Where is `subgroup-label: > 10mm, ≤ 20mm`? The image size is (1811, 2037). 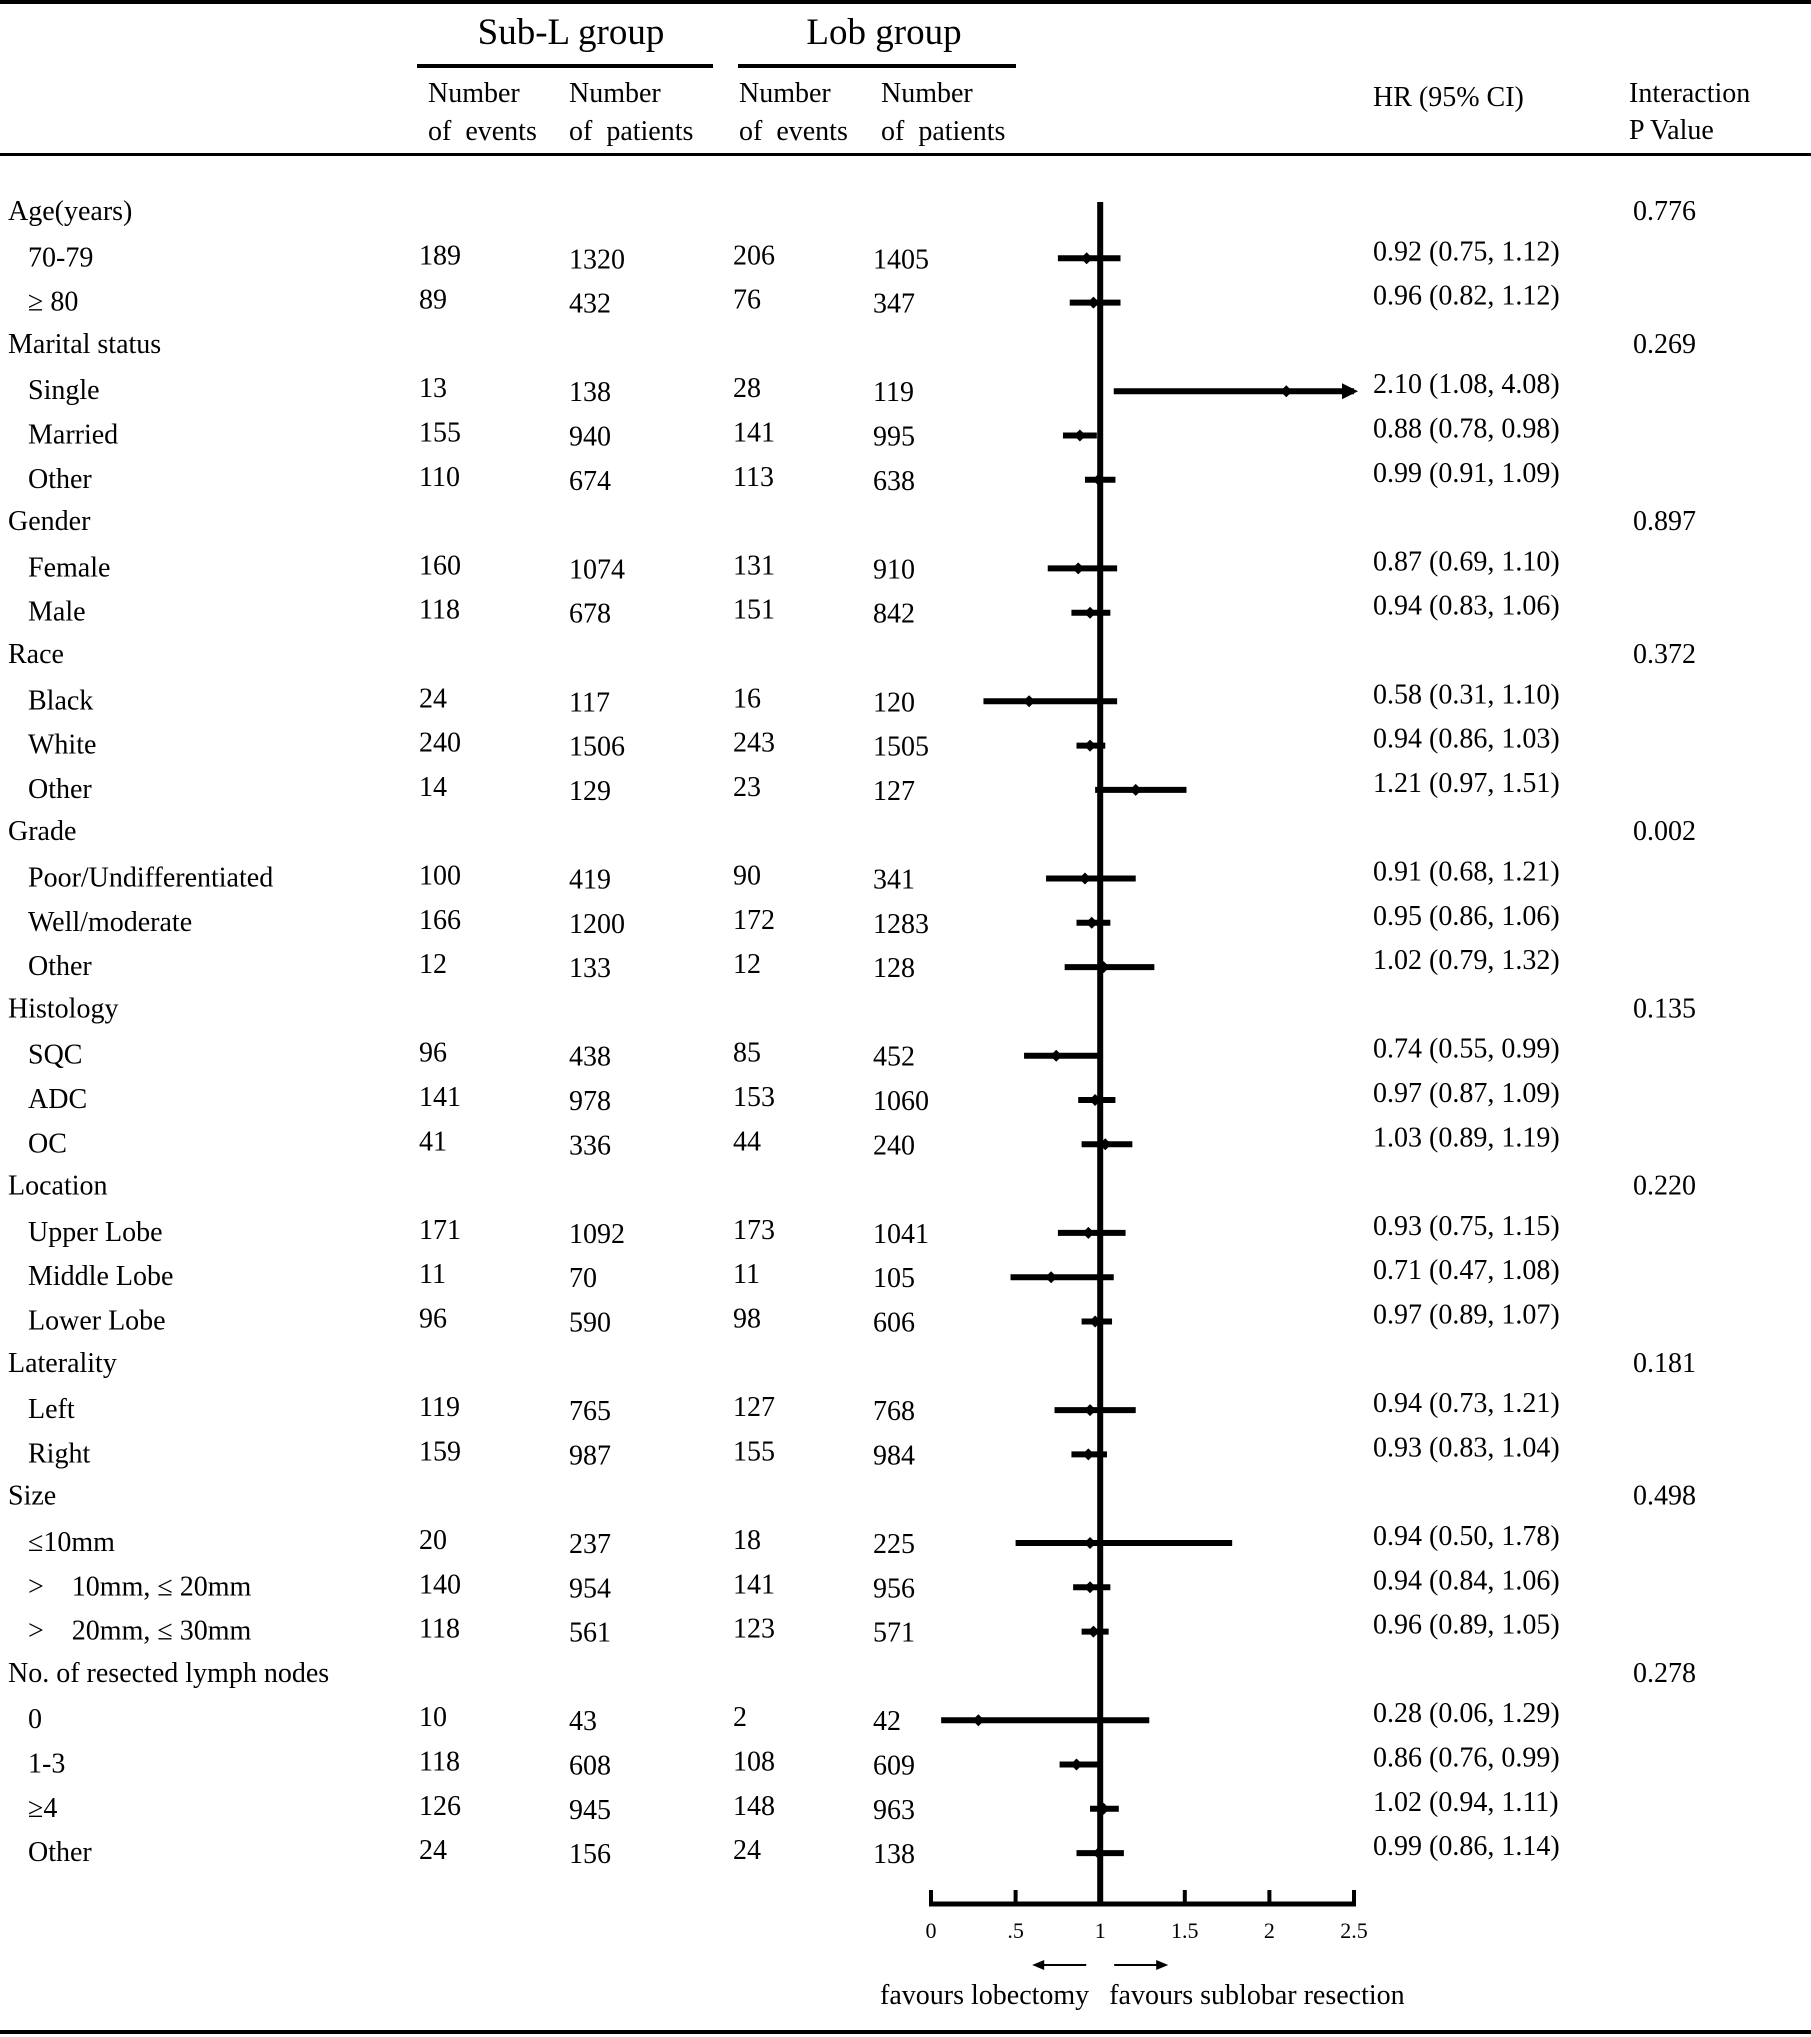
subgroup-label: > 10mm, ≤ 20mm is located at coordinates (139, 1586).